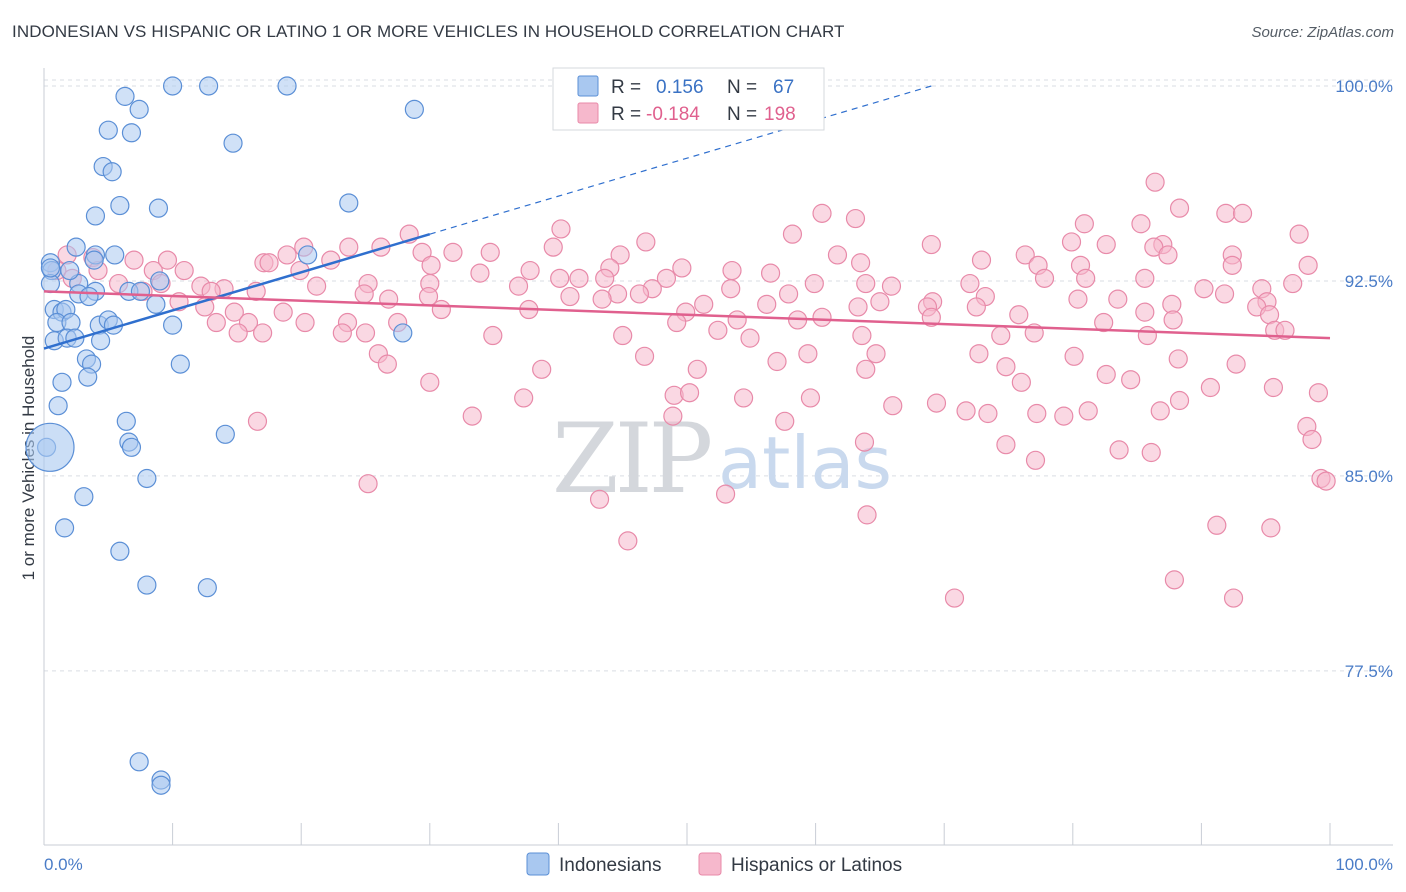 Image resolution: width=1406 pixels, height=892 pixels. I want to click on legend-n-value-1: 67, so click(783, 87).